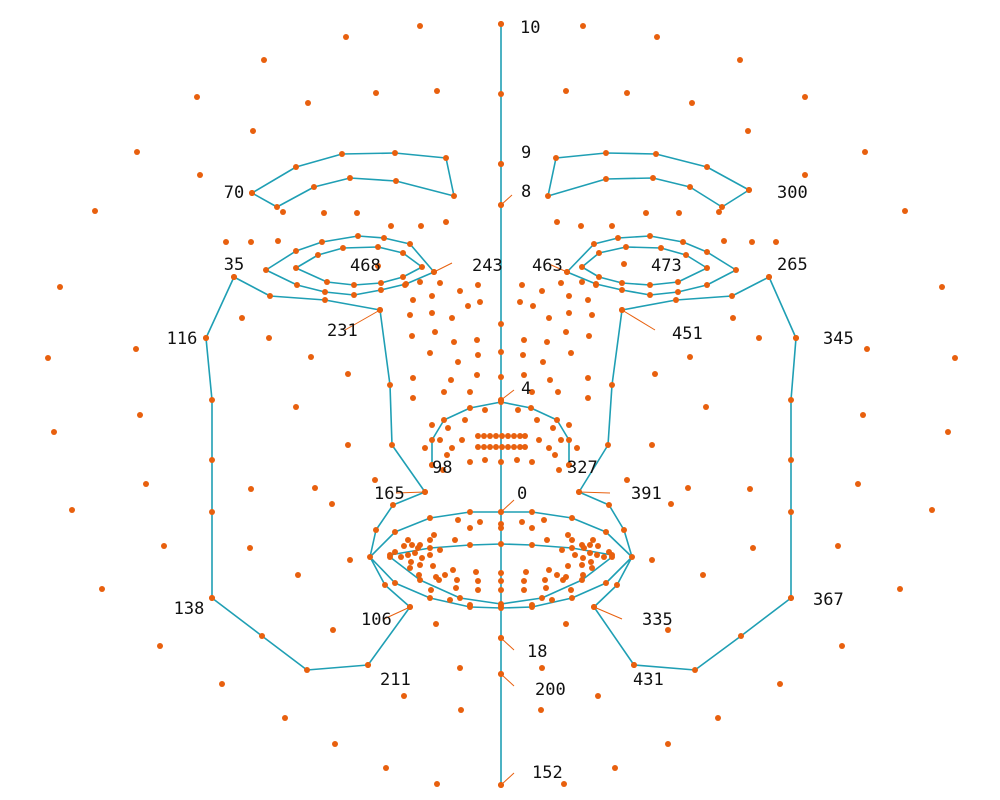  What do you see at coordinates (550, 690) in the screenshot?
I see `landmark-label-200: 200` at bounding box center [550, 690].